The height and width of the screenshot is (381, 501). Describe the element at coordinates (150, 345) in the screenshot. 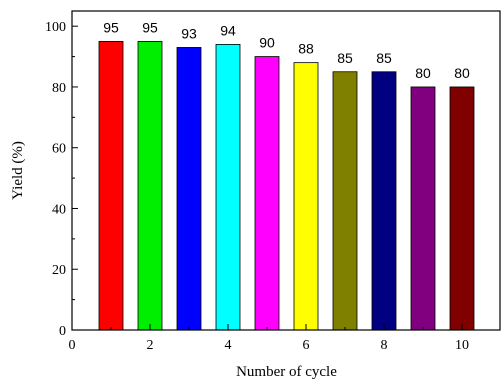

I see `x-tick-label-2: 2` at that location.